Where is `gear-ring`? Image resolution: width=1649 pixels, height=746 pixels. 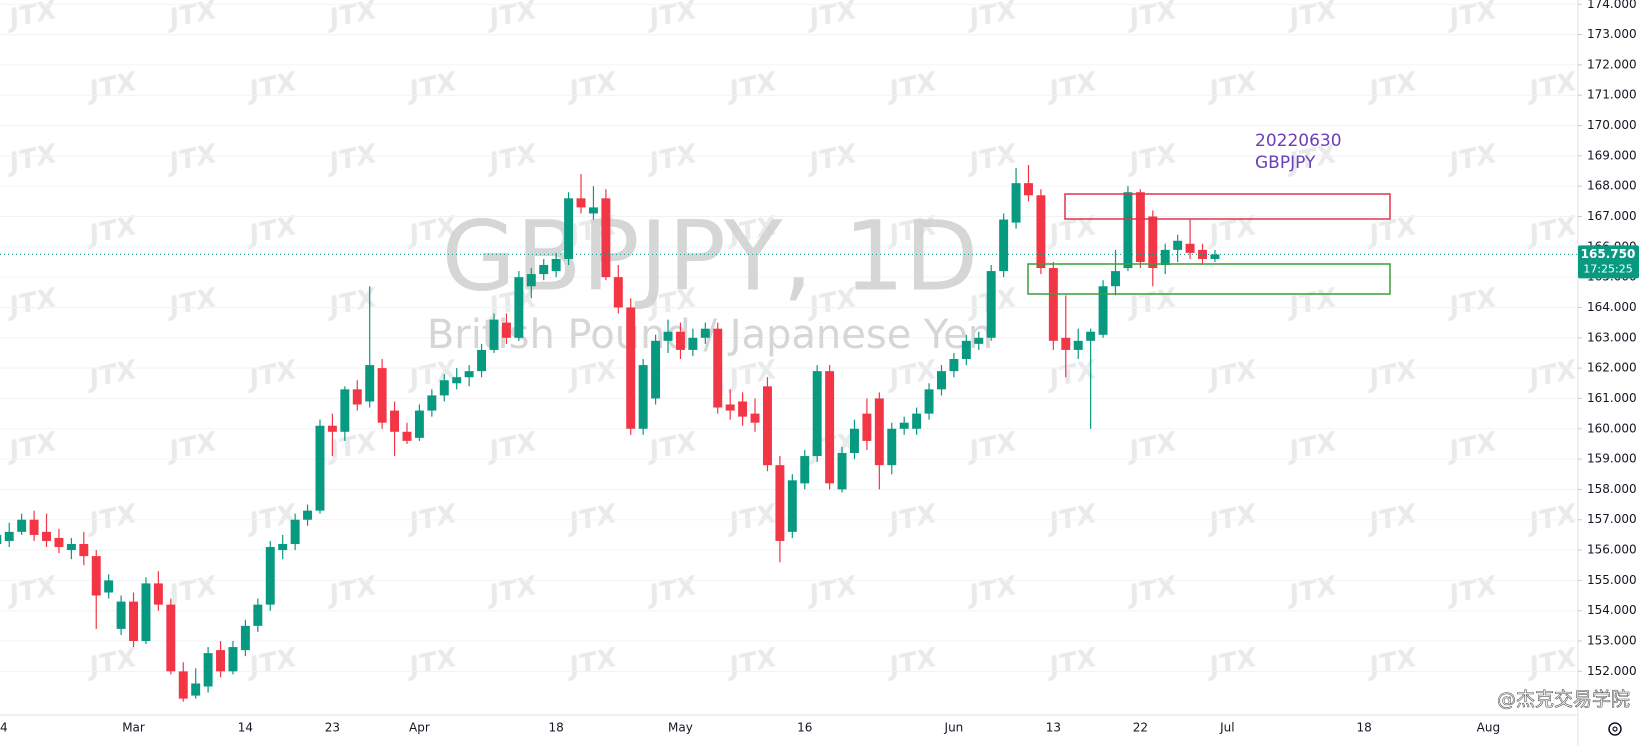
gear-ring is located at coordinates (1615, 729).